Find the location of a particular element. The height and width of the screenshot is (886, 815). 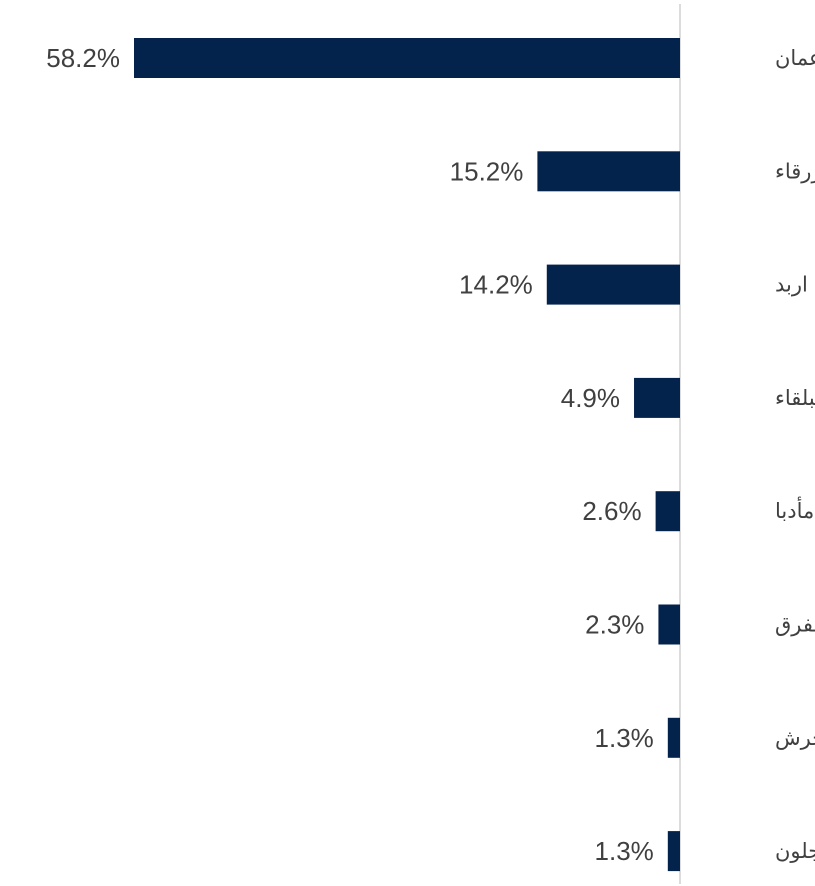

bar-value-label: 2.3% is located at coordinates (614, 625).